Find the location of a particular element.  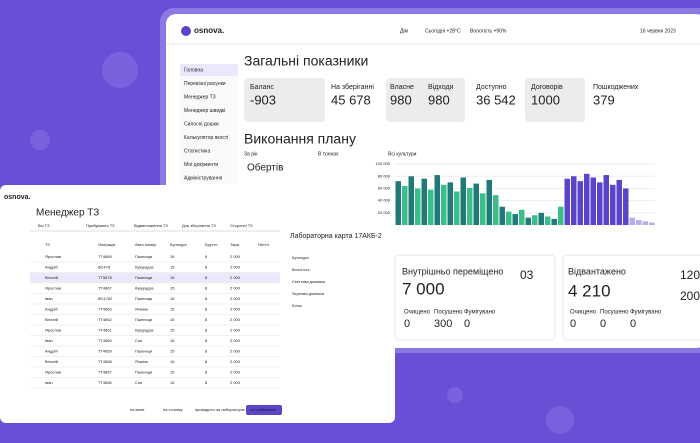

sidebar-item: Статистика is located at coordinates (197, 151).